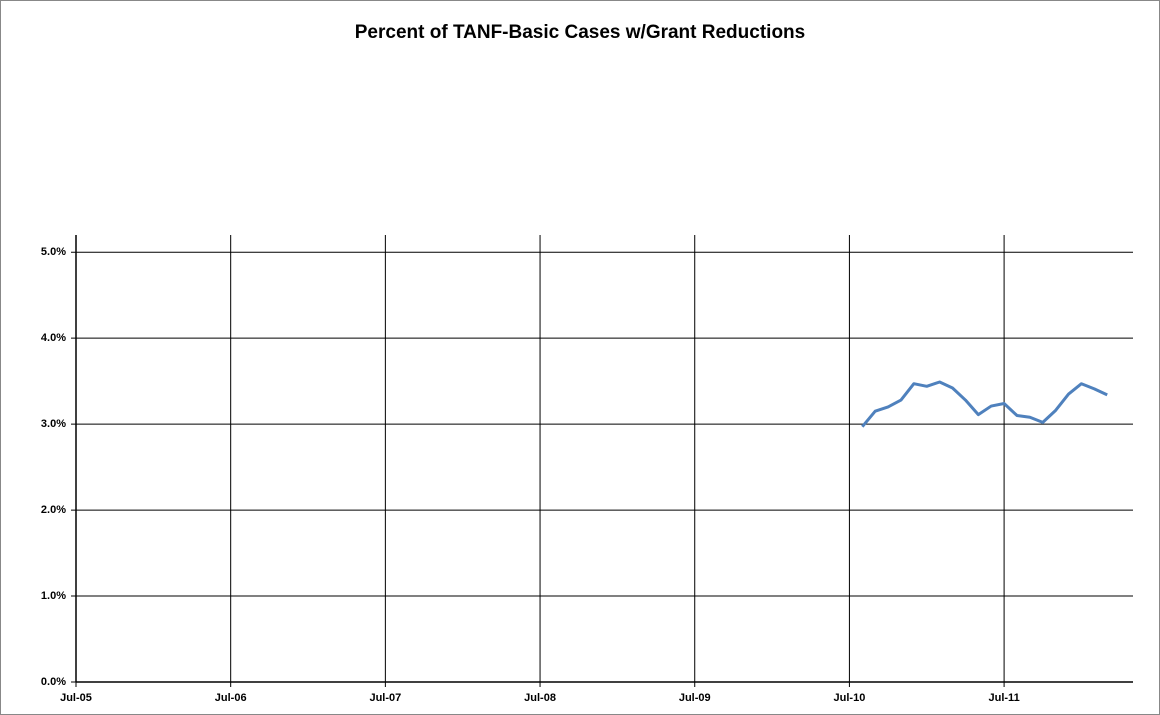 The height and width of the screenshot is (715, 1160). What do you see at coordinates (53, 338) in the screenshot?
I see `y-tick-label: 4.0%` at bounding box center [53, 338].